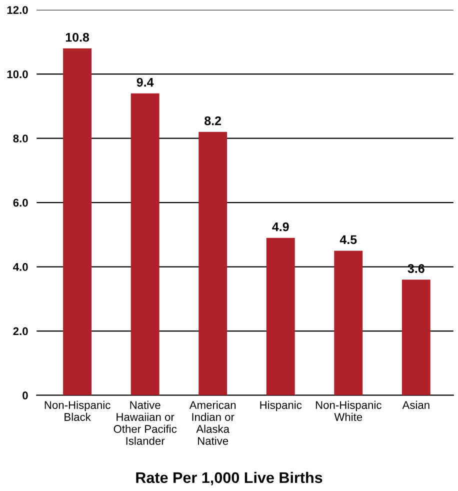 Image resolution: width=458 pixels, height=491 pixels. I want to click on x-tick-label: Asian, so click(416, 404).